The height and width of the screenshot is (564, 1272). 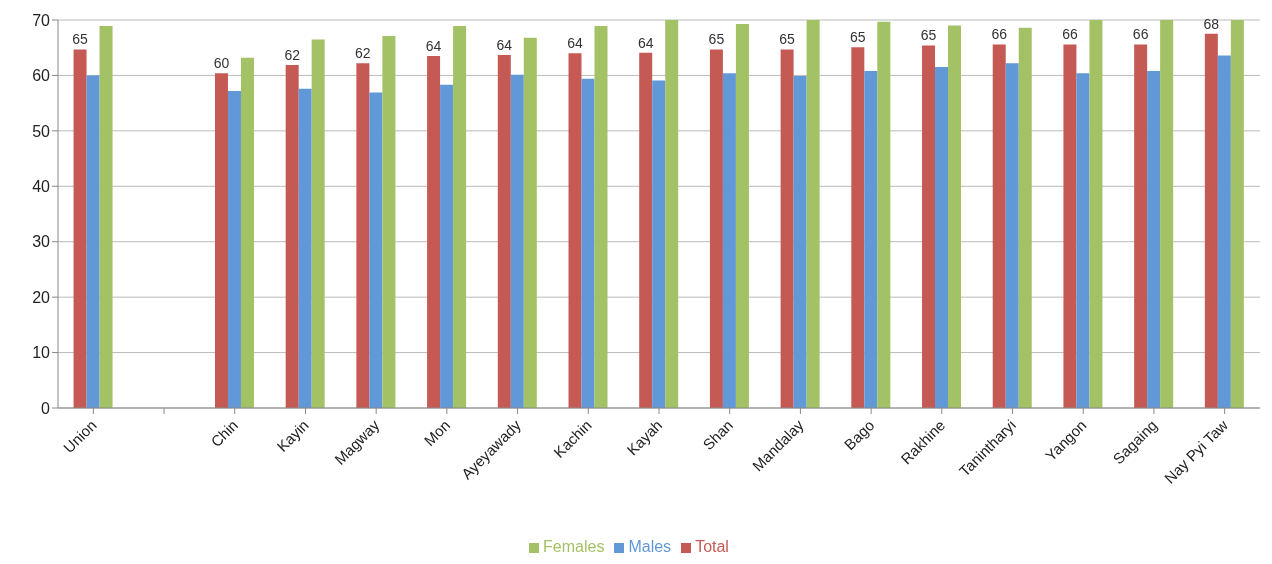 What do you see at coordinates (41, 76) in the screenshot?
I see `y-tick-label: 60` at bounding box center [41, 76].